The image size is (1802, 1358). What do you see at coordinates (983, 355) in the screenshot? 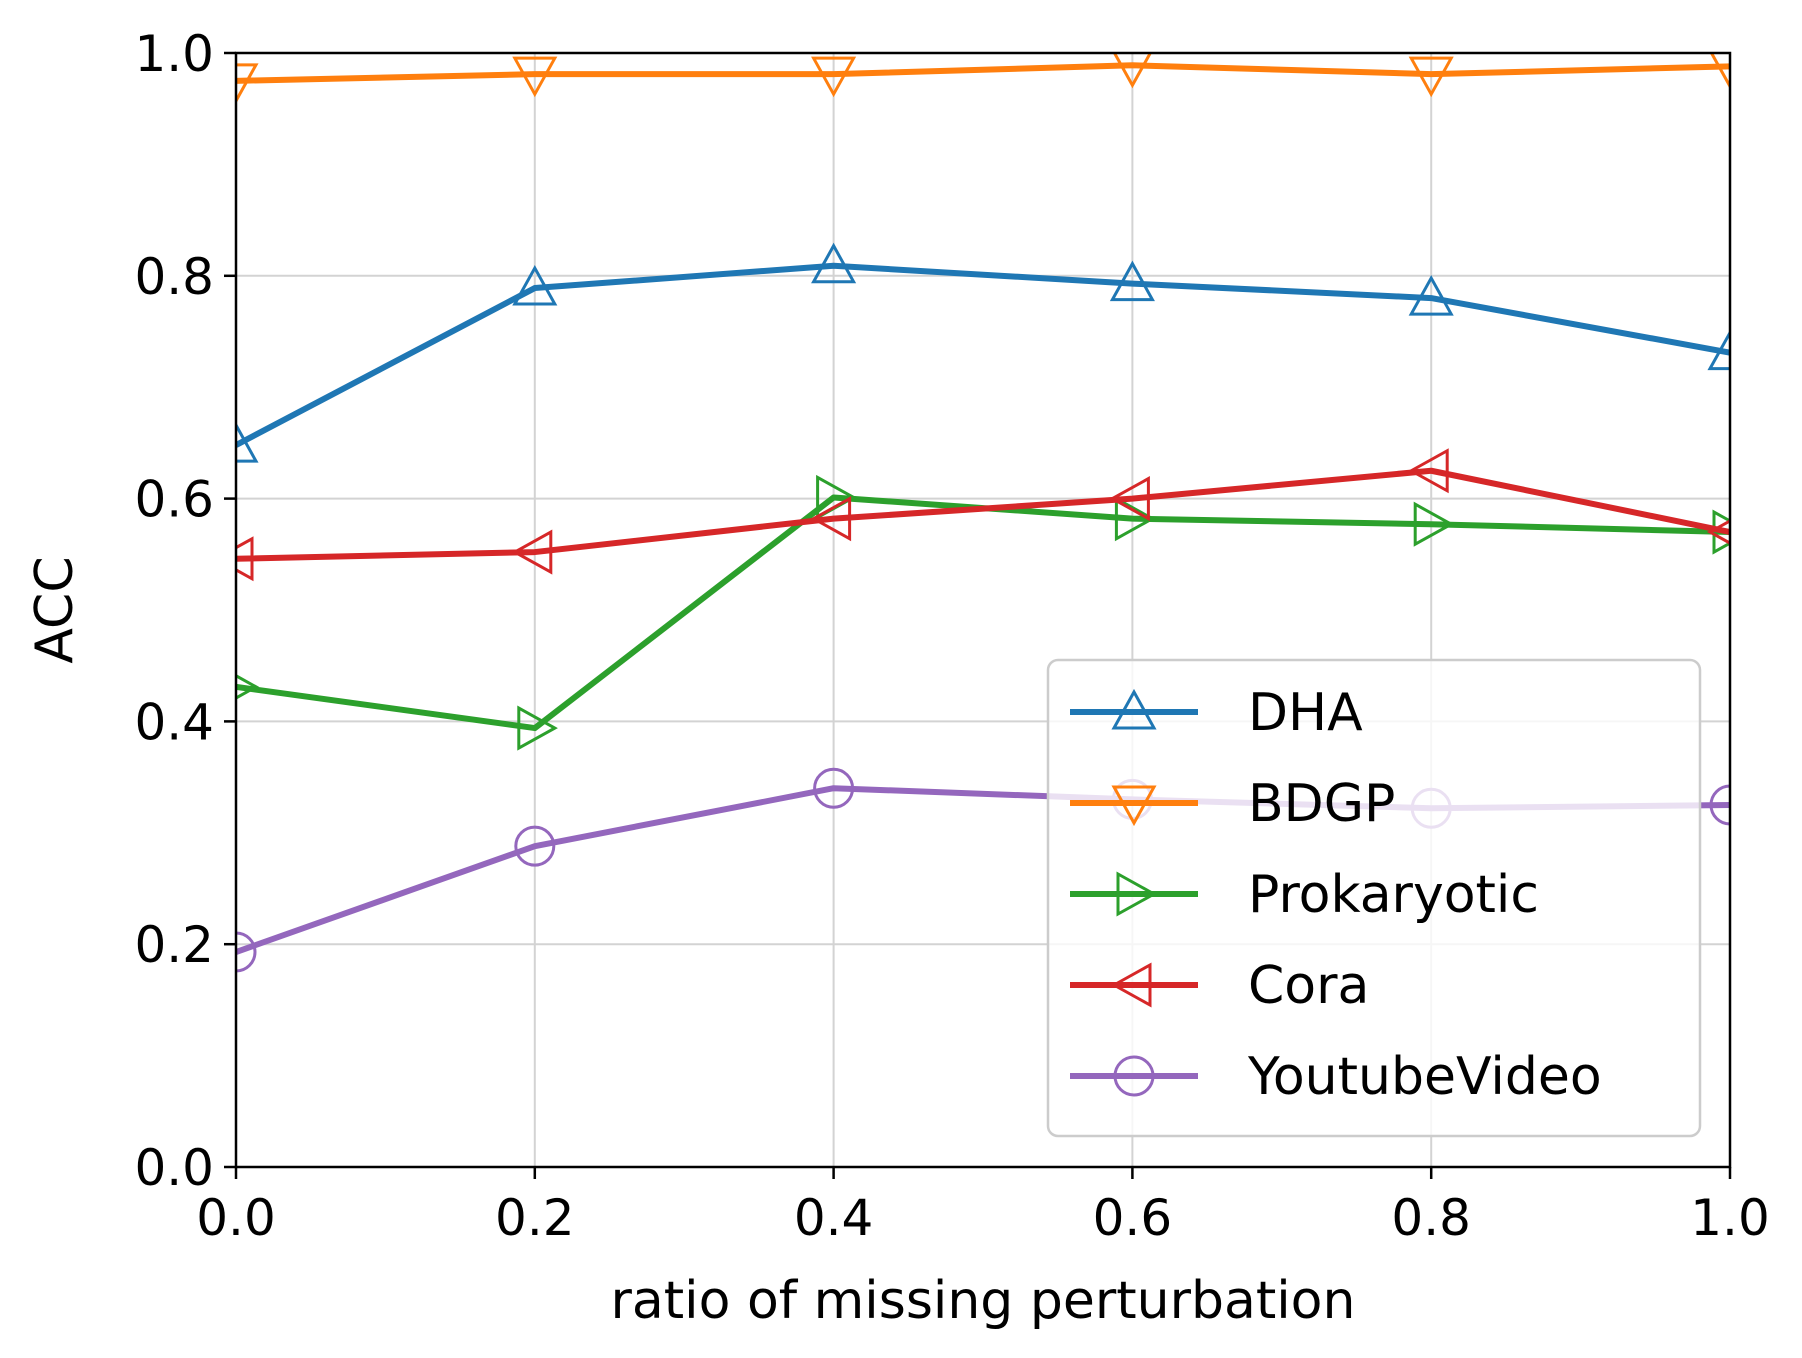
I see `series-line-dha` at bounding box center [983, 355].